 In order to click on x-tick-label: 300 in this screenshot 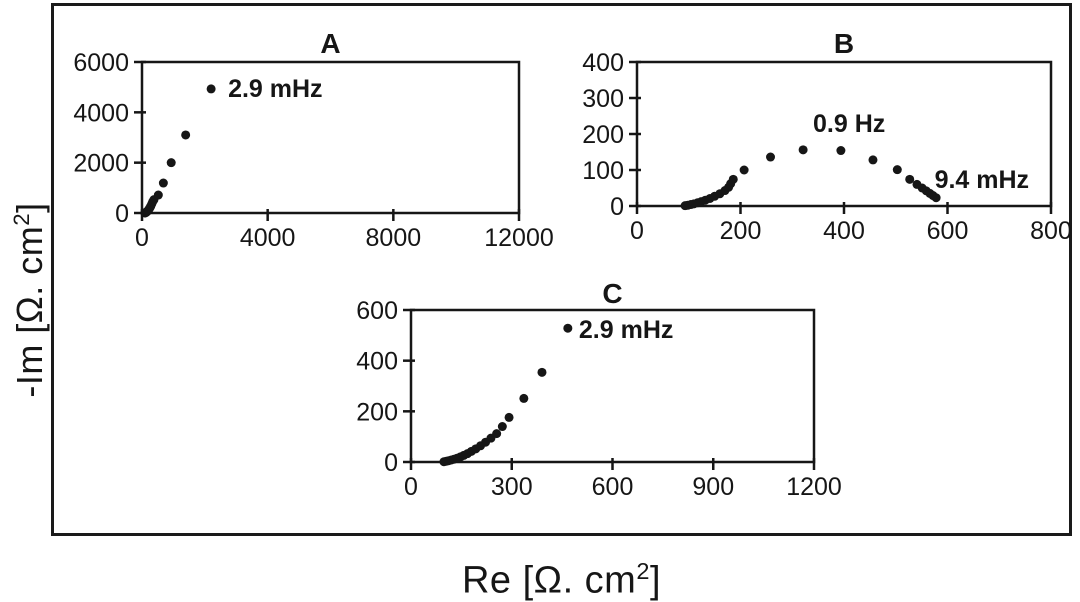, I will do `click(512, 487)`.